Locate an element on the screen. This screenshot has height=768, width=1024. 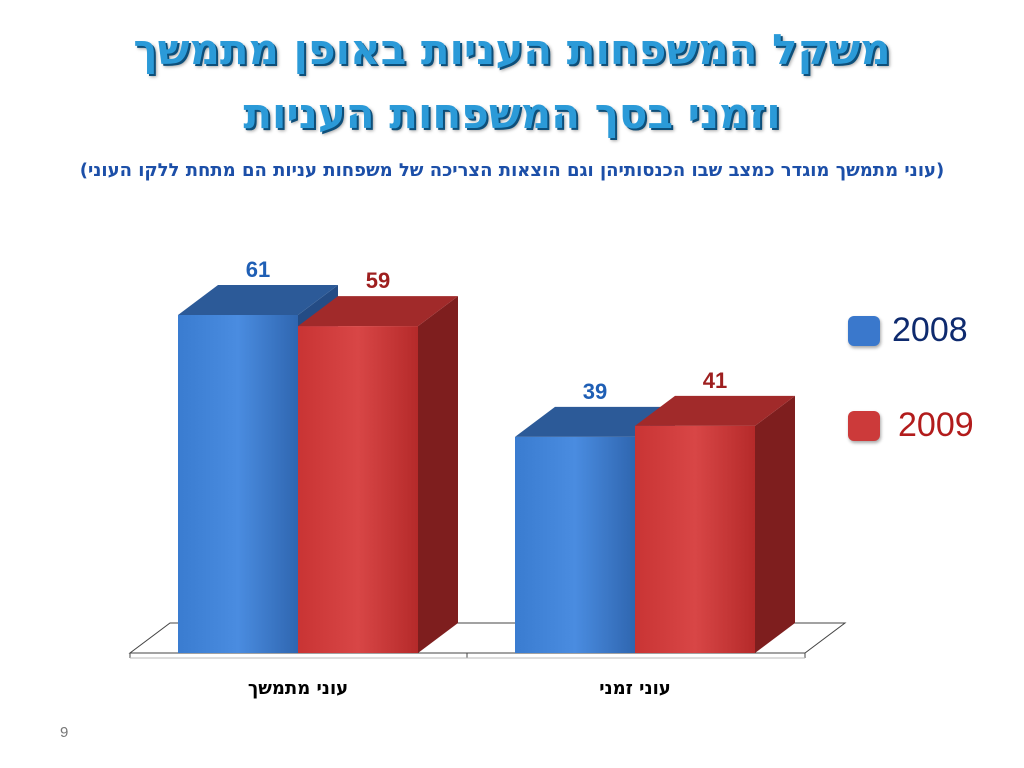
value-label-2008-2: 39 is located at coordinates (595, 391).